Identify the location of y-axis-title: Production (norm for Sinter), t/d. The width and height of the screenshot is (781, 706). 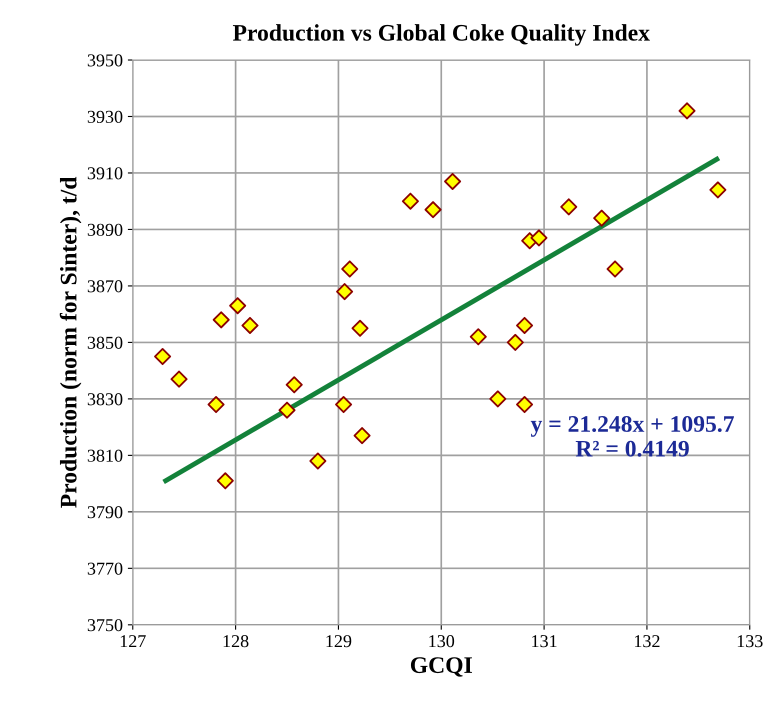
(71, 342).